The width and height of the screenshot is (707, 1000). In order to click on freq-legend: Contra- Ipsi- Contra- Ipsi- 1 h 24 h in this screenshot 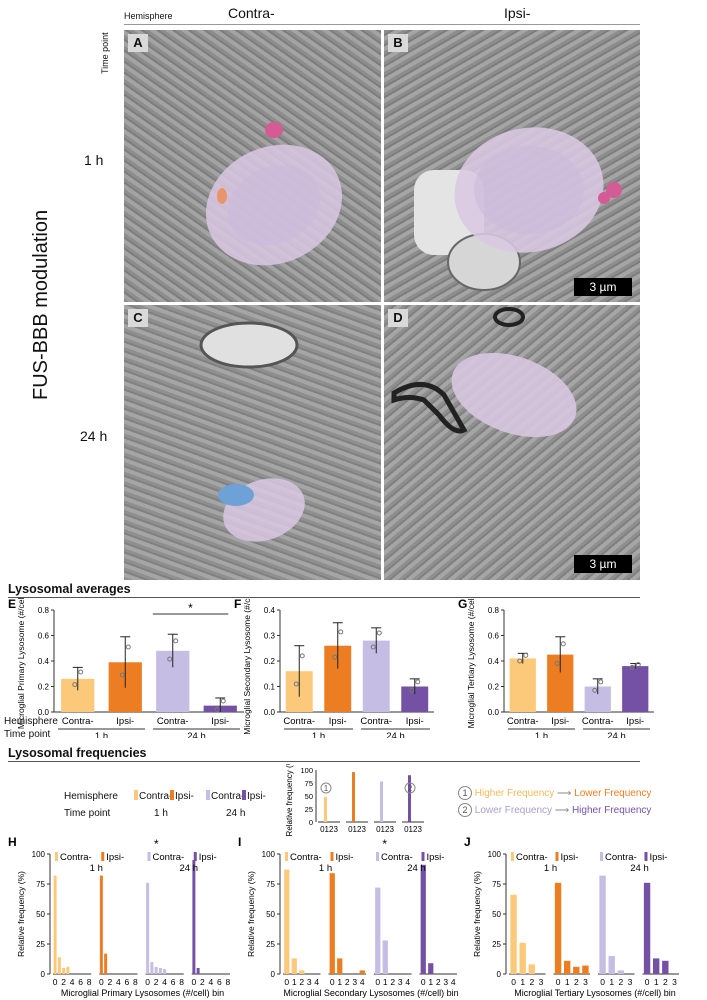, I will do `click(204, 805)`.